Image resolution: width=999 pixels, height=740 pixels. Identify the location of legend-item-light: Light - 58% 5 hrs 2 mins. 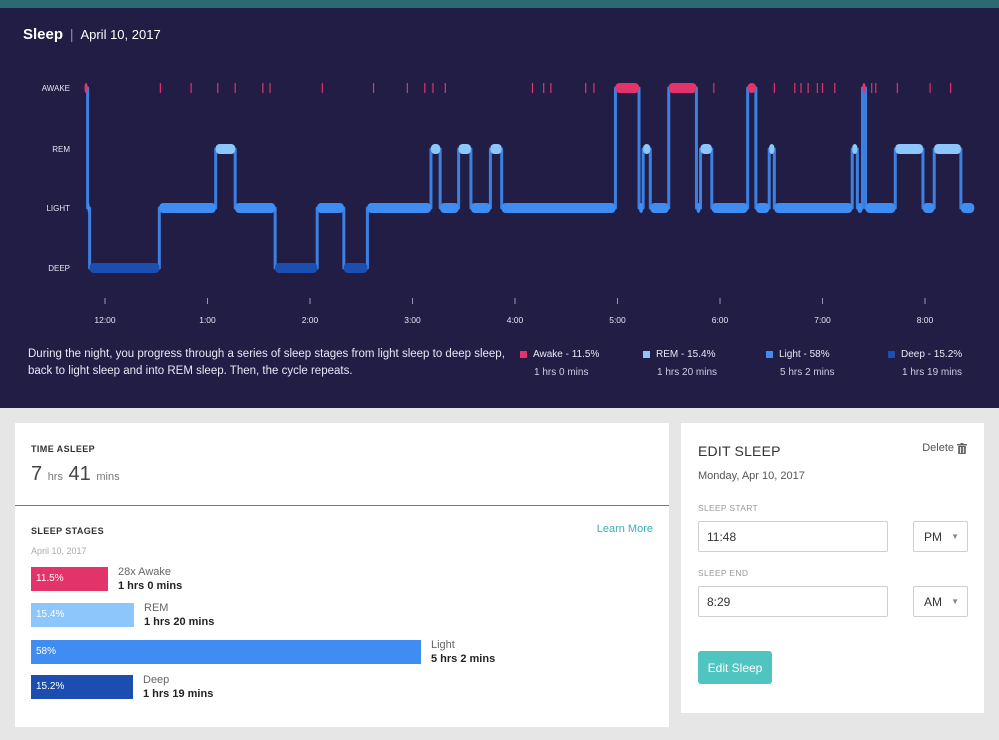
(821, 363).